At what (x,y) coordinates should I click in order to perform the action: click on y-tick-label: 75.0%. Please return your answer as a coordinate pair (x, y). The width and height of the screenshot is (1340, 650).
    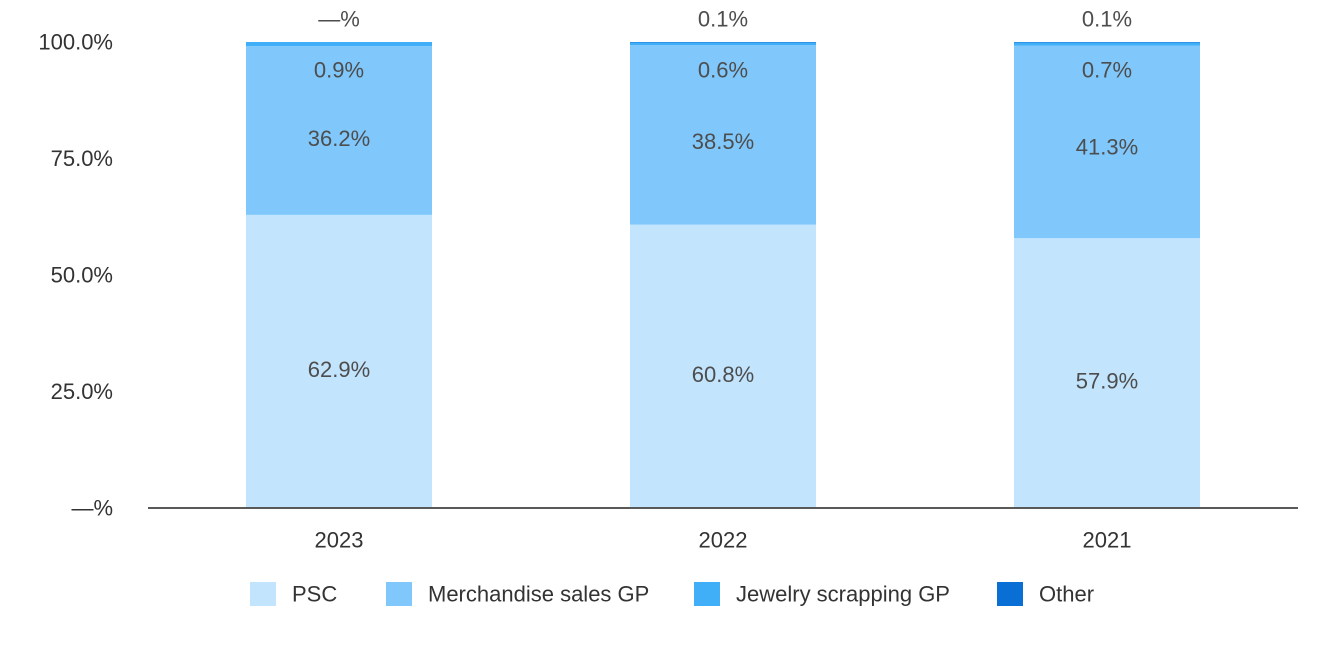
    Looking at the image, I should click on (82, 158).